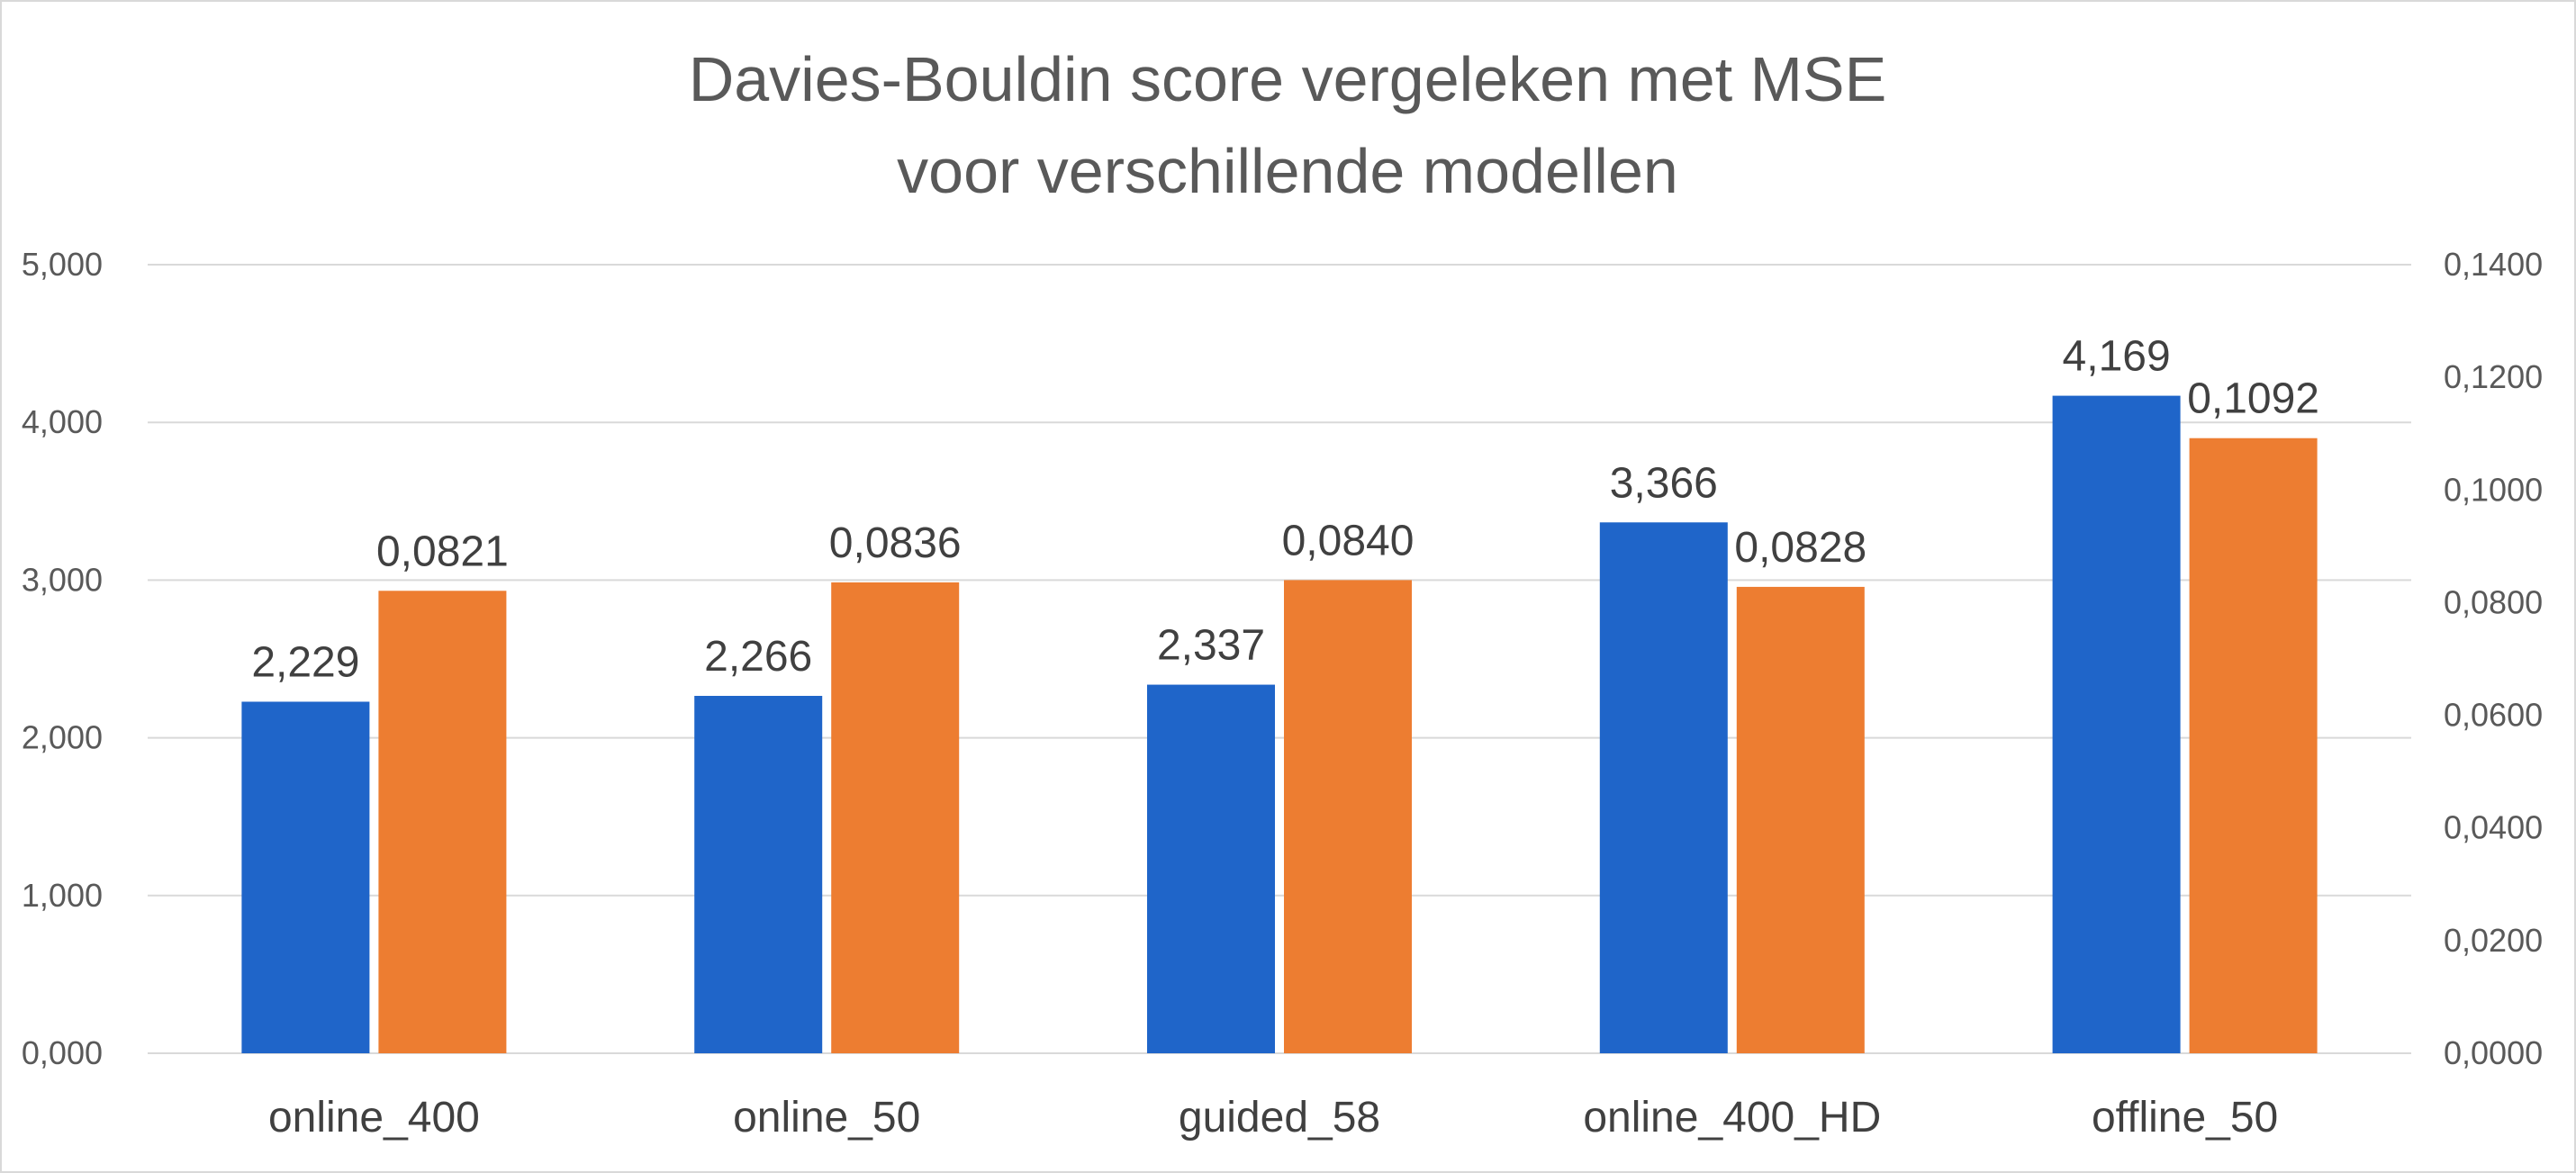 The height and width of the screenshot is (1173, 2576). I want to click on data-label: 3,366, so click(1664, 483).